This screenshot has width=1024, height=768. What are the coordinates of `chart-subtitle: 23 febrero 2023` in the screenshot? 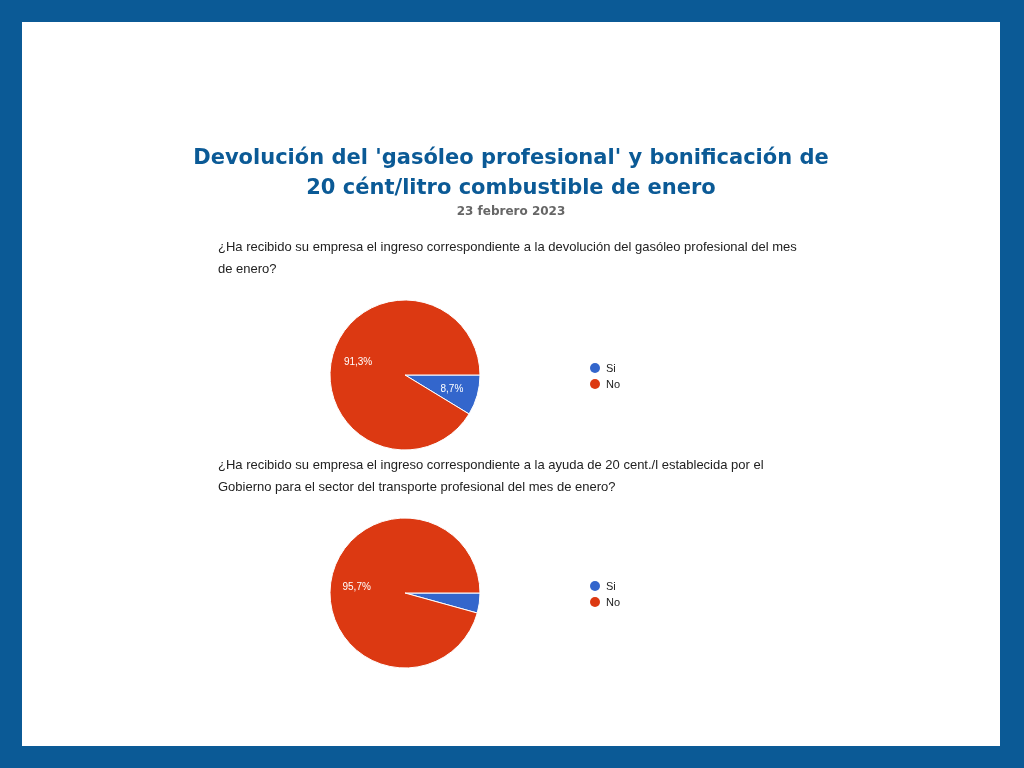 It's located at (511, 211).